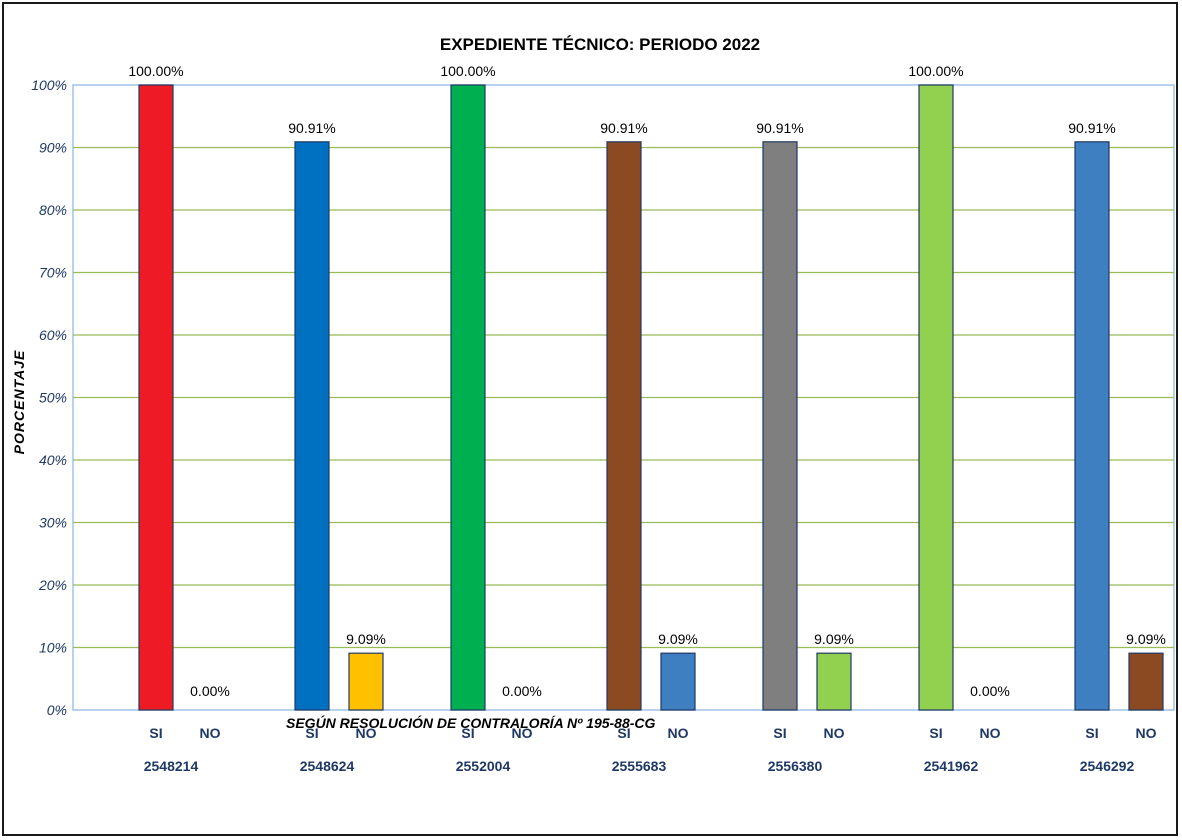  What do you see at coordinates (366, 681) in the screenshot?
I see `bar-2548624-no` at bounding box center [366, 681].